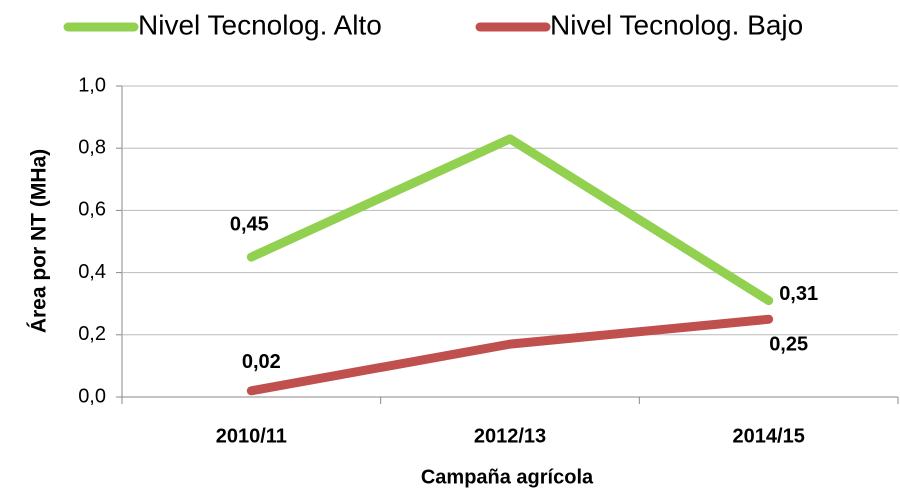 The image size is (900, 493). I want to click on y-tick-label: 0,8, so click(92, 147).